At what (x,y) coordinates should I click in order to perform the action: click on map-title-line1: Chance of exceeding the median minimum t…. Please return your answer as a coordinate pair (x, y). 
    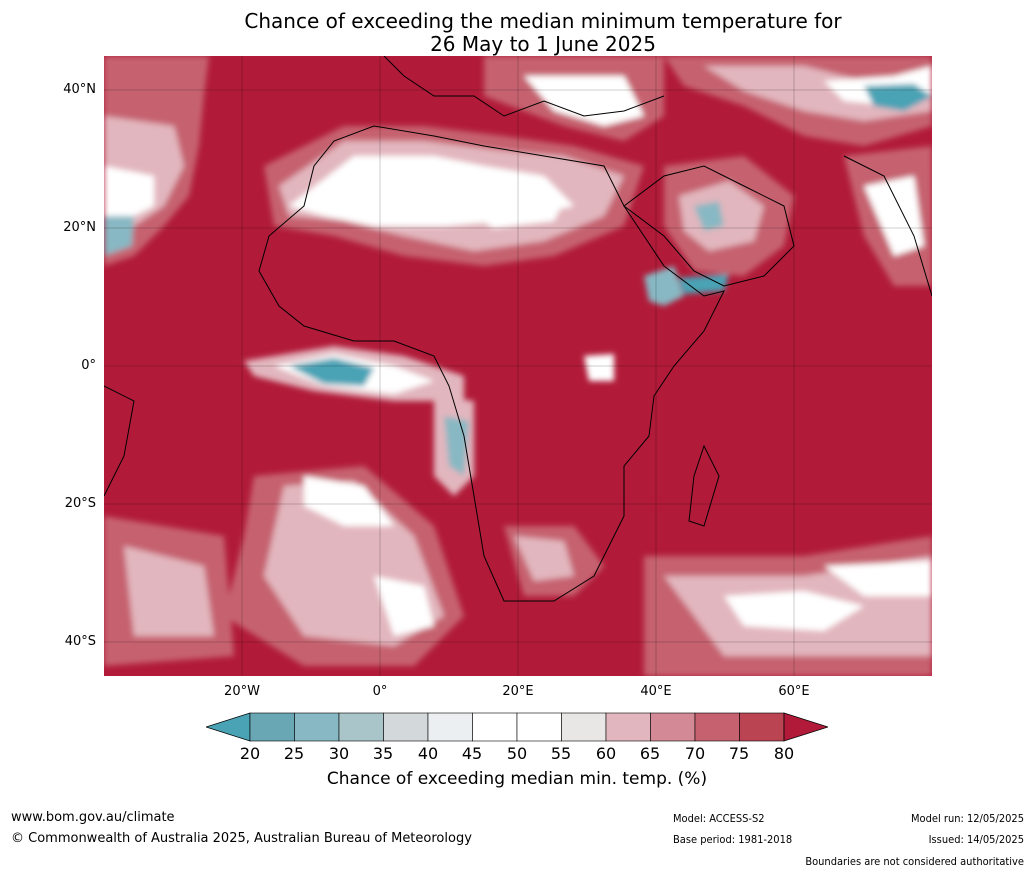
    Looking at the image, I should click on (543, 21).